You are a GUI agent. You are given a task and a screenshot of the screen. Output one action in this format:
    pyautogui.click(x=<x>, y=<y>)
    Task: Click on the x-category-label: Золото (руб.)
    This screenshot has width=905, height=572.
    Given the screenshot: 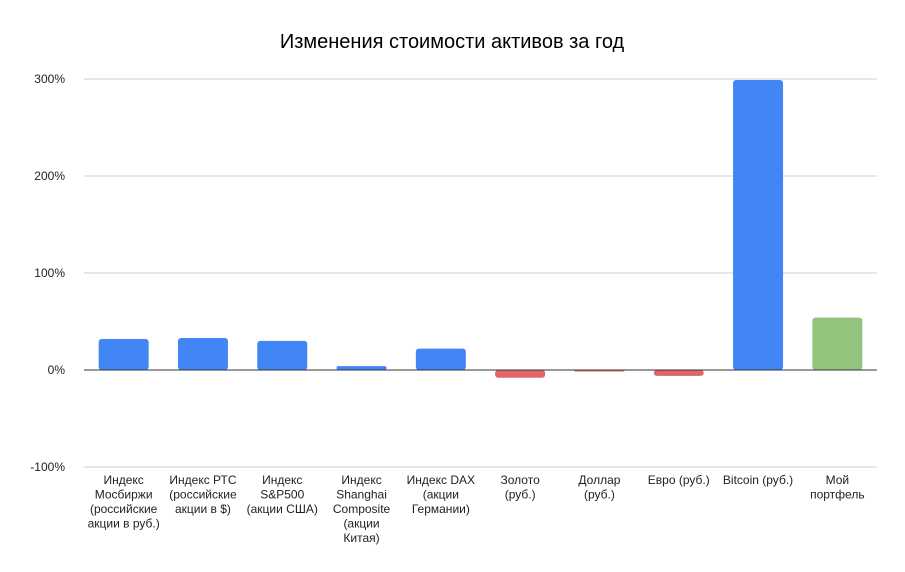 What is the action you would take?
    pyautogui.click(x=521, y=487)
    